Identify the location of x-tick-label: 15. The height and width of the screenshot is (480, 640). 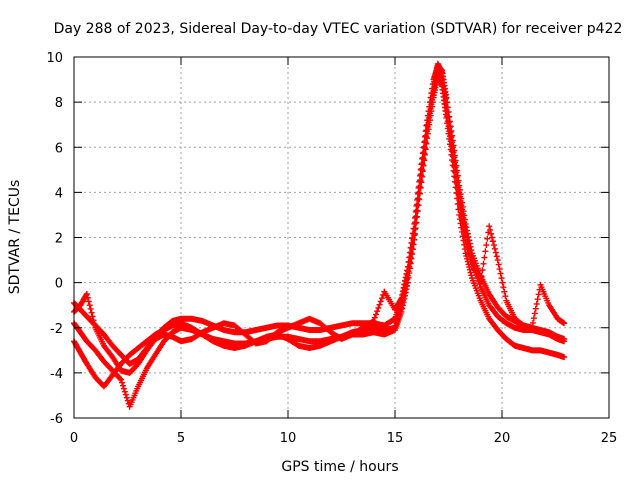
(395, 438).